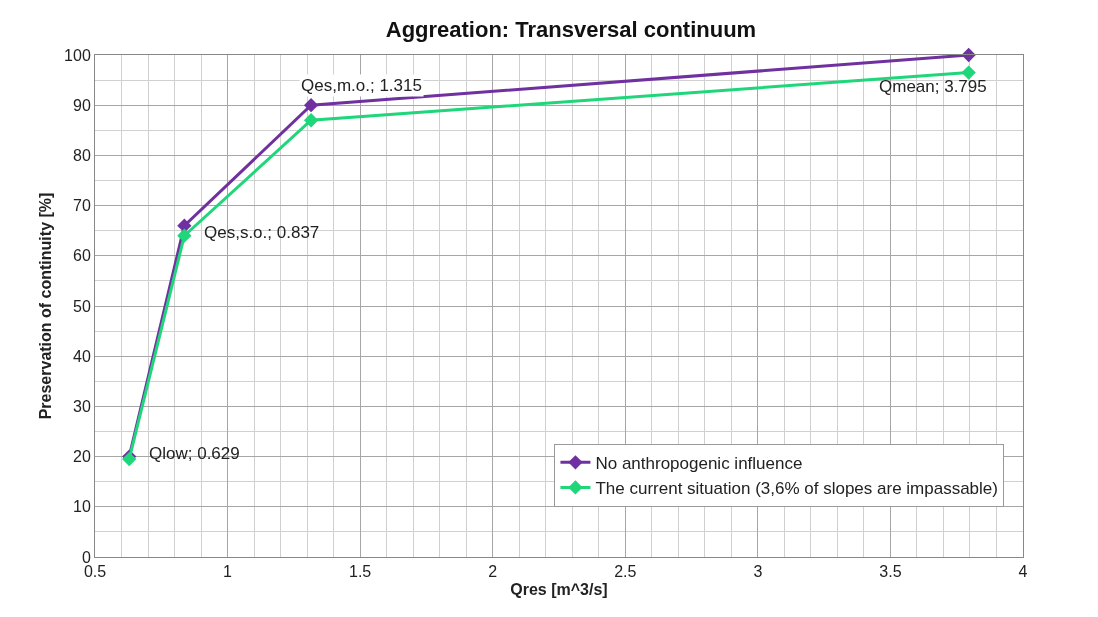 The image size is (1098, 617). What do you see at coordinates (262, 232) in the screenshot?
I see `annotation: Qes,s.o.; 0.837` at bounding box center [262, 232].